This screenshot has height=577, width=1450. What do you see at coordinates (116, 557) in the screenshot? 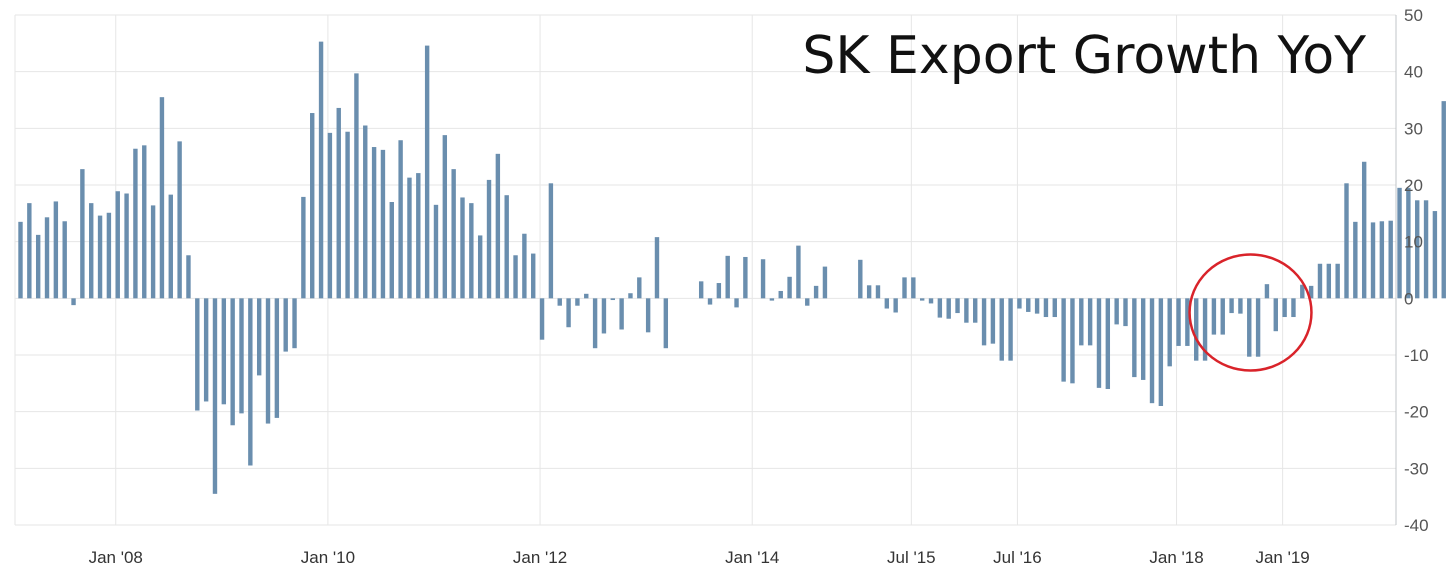
I see `x-tick-label: Jan '08` at bounding box center [116, 557].